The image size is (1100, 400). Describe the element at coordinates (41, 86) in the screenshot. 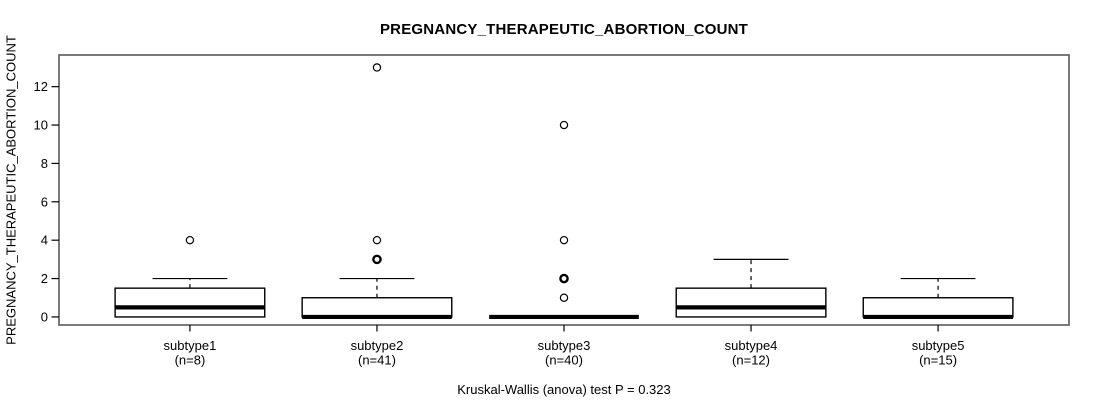

I see `y-axis-tick-label: 12` at that location.